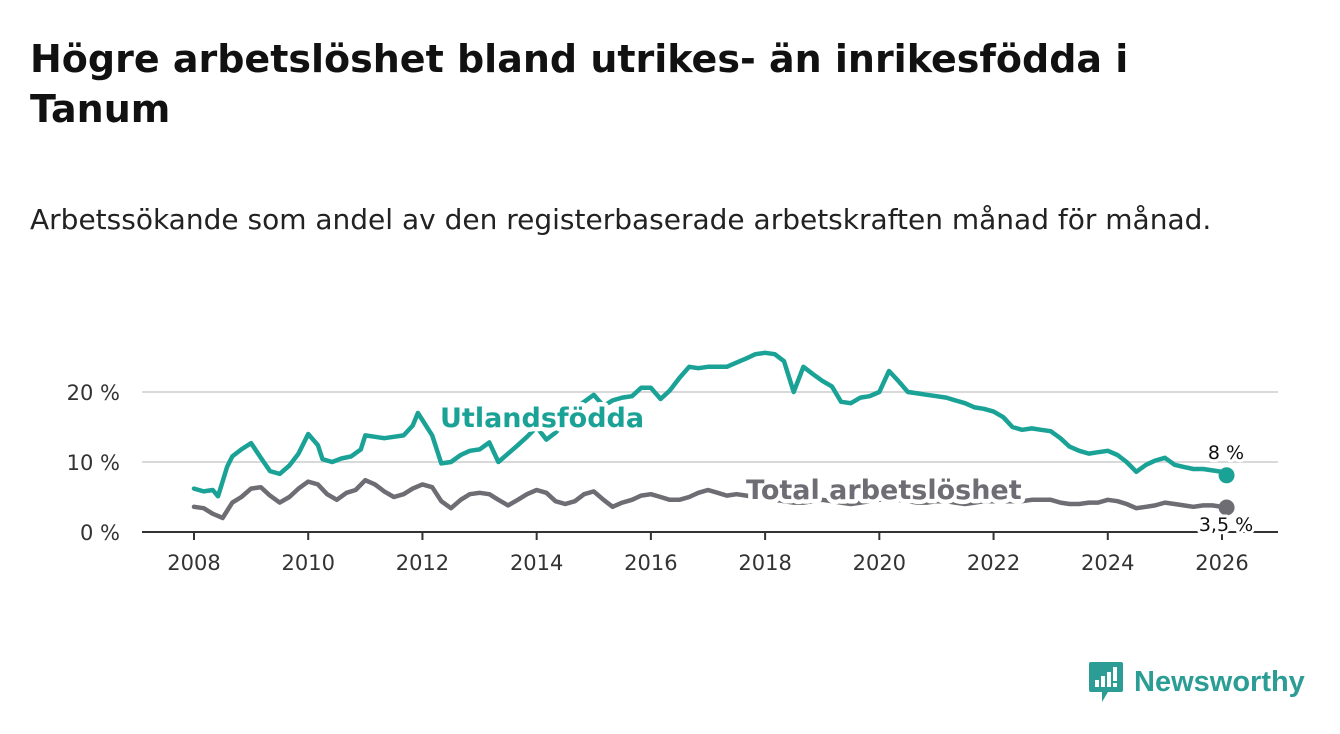 The image size is (1340, 734). Describe the element at coordinates (93, 463) in the screenshot. I see `y-tick-label: 10 %` at that location.